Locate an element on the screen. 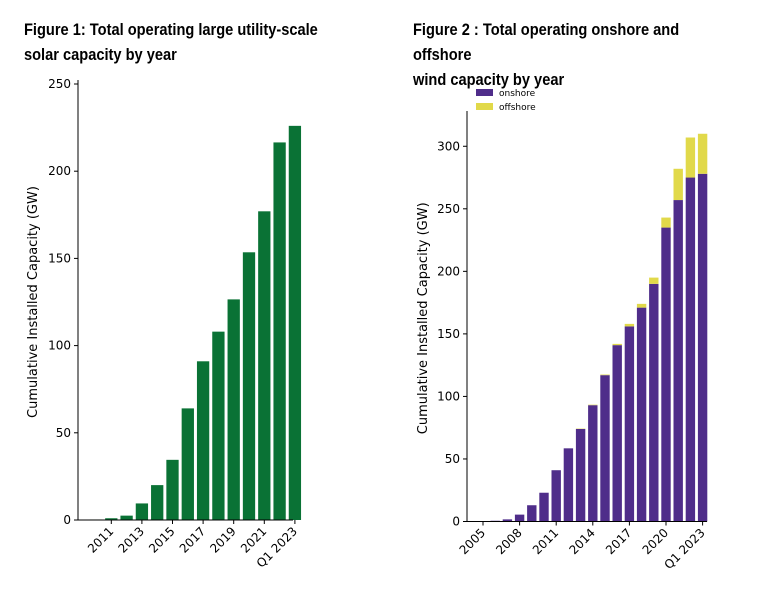 The height and width of the screenshot is (594, 763). x-tick-label: 2014 is located at coordinates (581, 541).